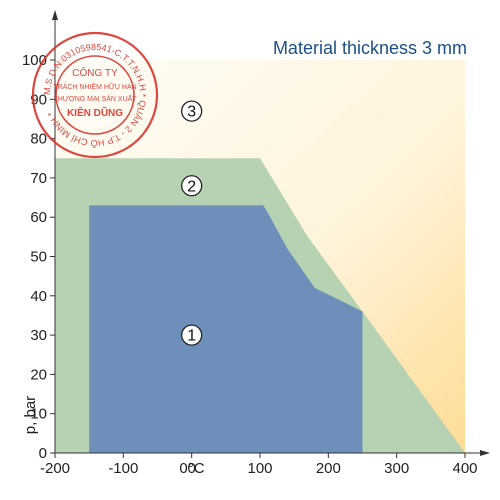 The image size is (500, 500). Describe the element at coordinates (259, 468) in the screenshot. I see `x-tick-label: 100` at that location.